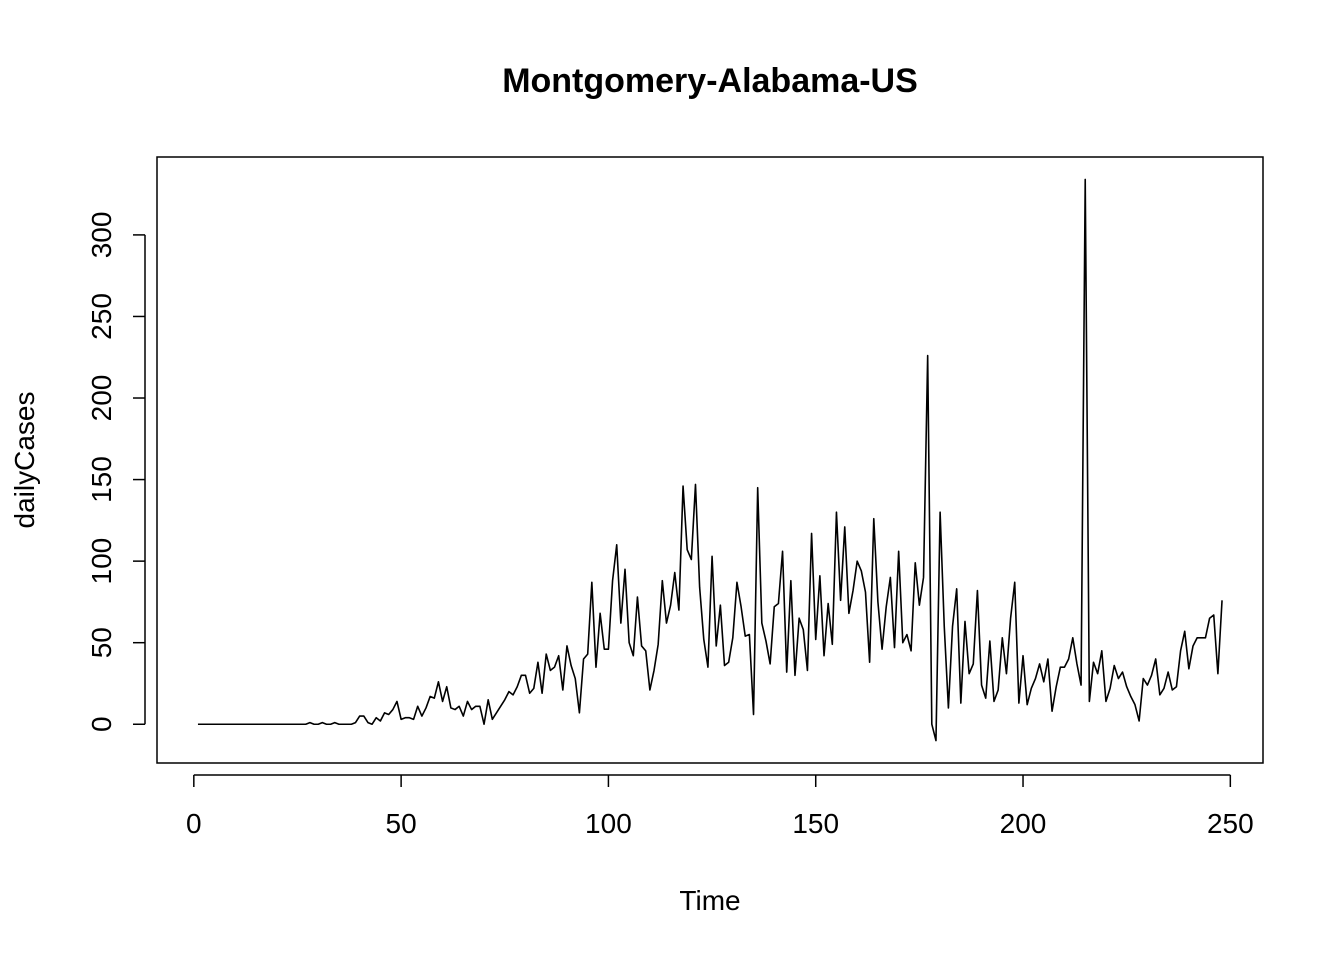  What do you see at coordinates (101, 316) in the screenshot?
I see `y-tick-label: 250` at bounding box center [101, 316].